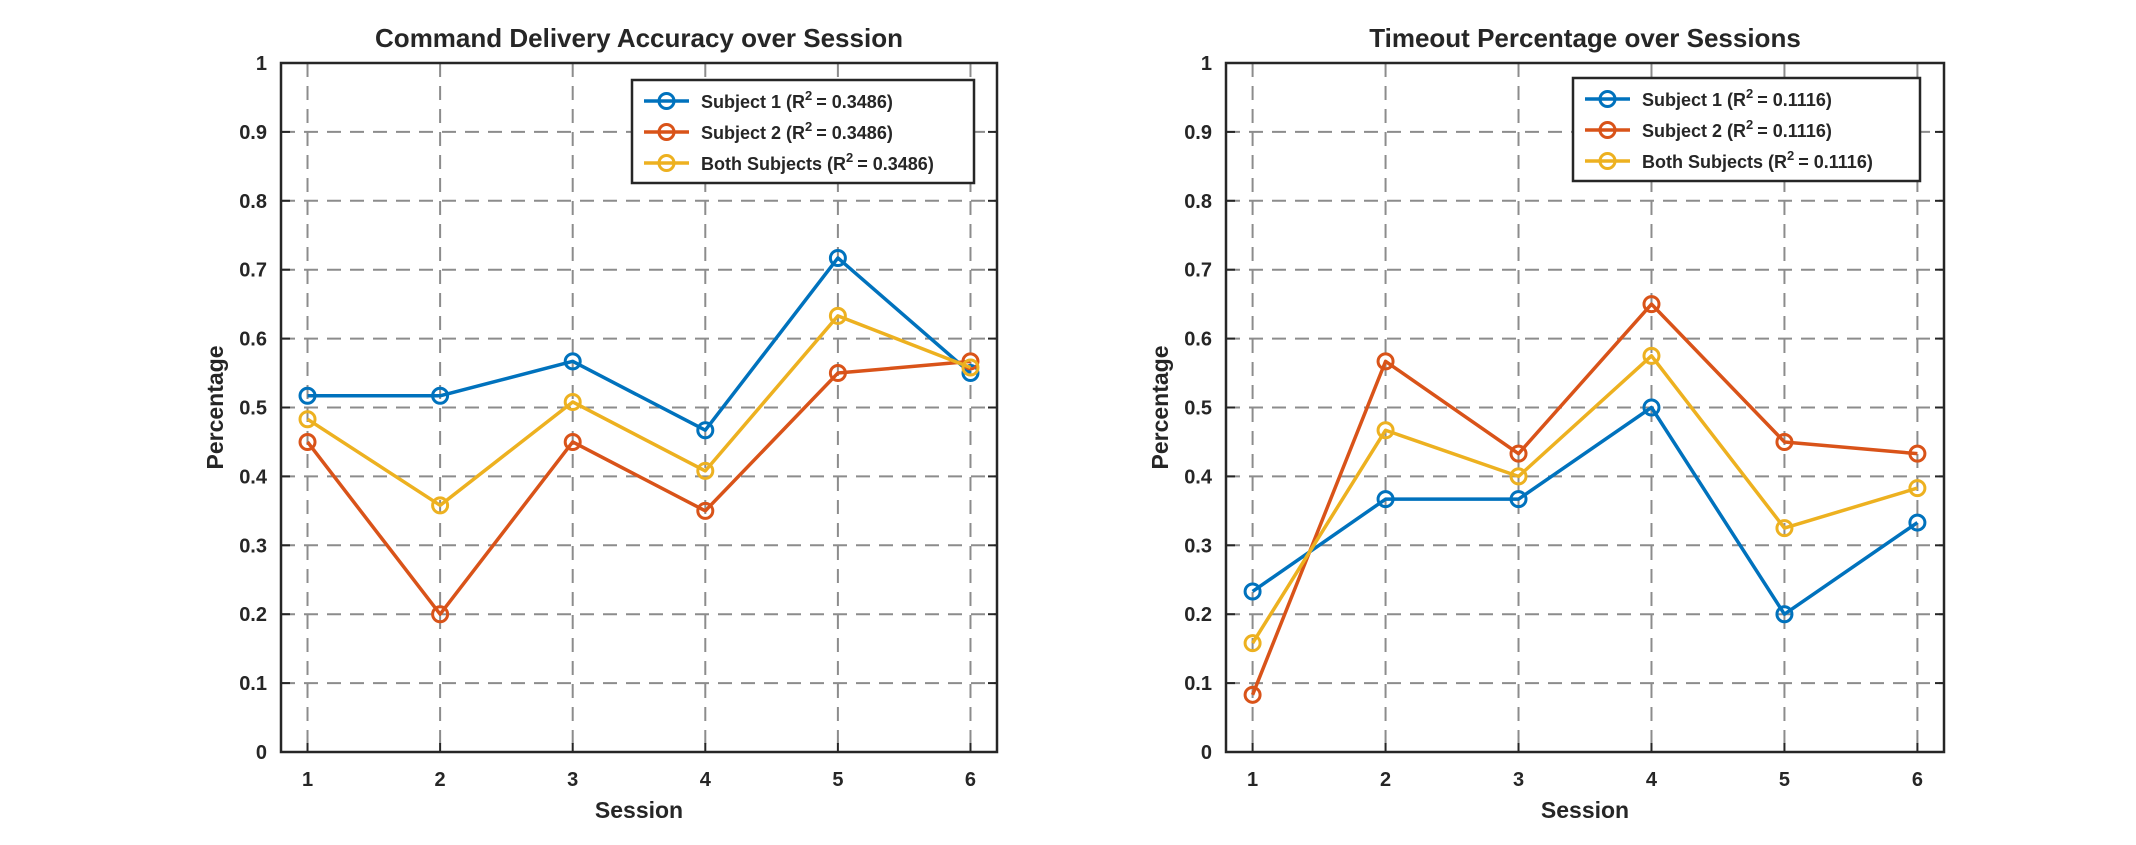 Image resolution: width=2136 pixels, height=845 pixels. I want to click on legend-entry-label: Subject 2 (R2 = 0.1116), so click(1737, 129).